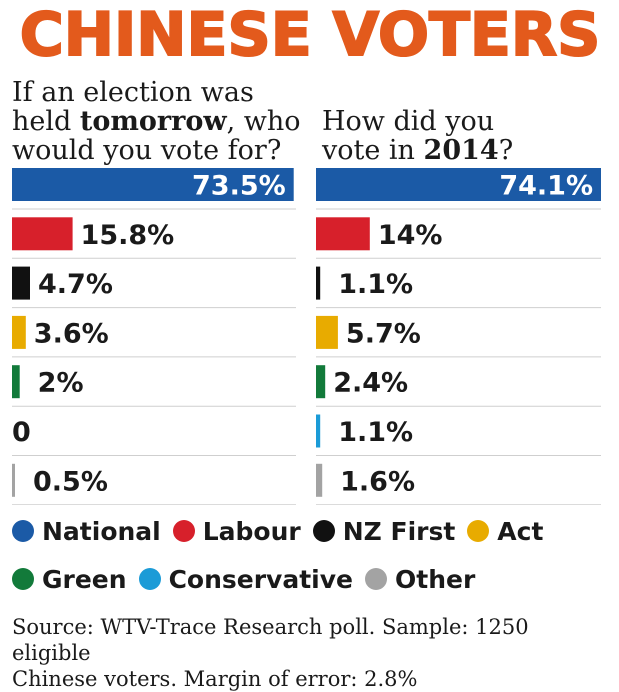 The height and width of the screenshot is (692, 619). I want to click on legend-item-nz-first: NZ First, so click(384, 532).